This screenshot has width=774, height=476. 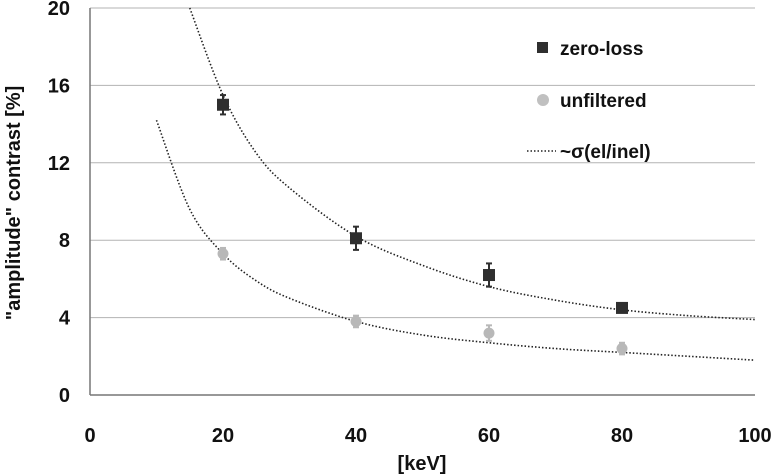 I want to click on y-tick-labels: 0 4 8 12 16 20, so click(x=59, y=203).